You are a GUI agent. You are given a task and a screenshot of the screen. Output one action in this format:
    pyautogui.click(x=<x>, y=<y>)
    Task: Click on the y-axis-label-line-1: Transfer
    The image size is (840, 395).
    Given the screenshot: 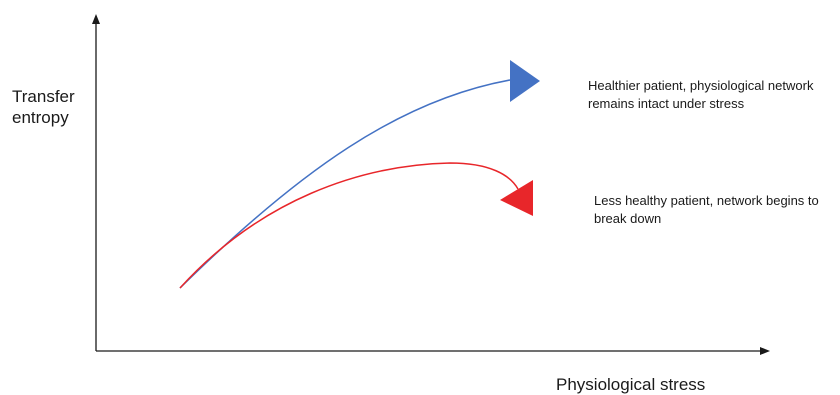 What is the action you would take?
    pyautogui.click(x=43, y=96)
    